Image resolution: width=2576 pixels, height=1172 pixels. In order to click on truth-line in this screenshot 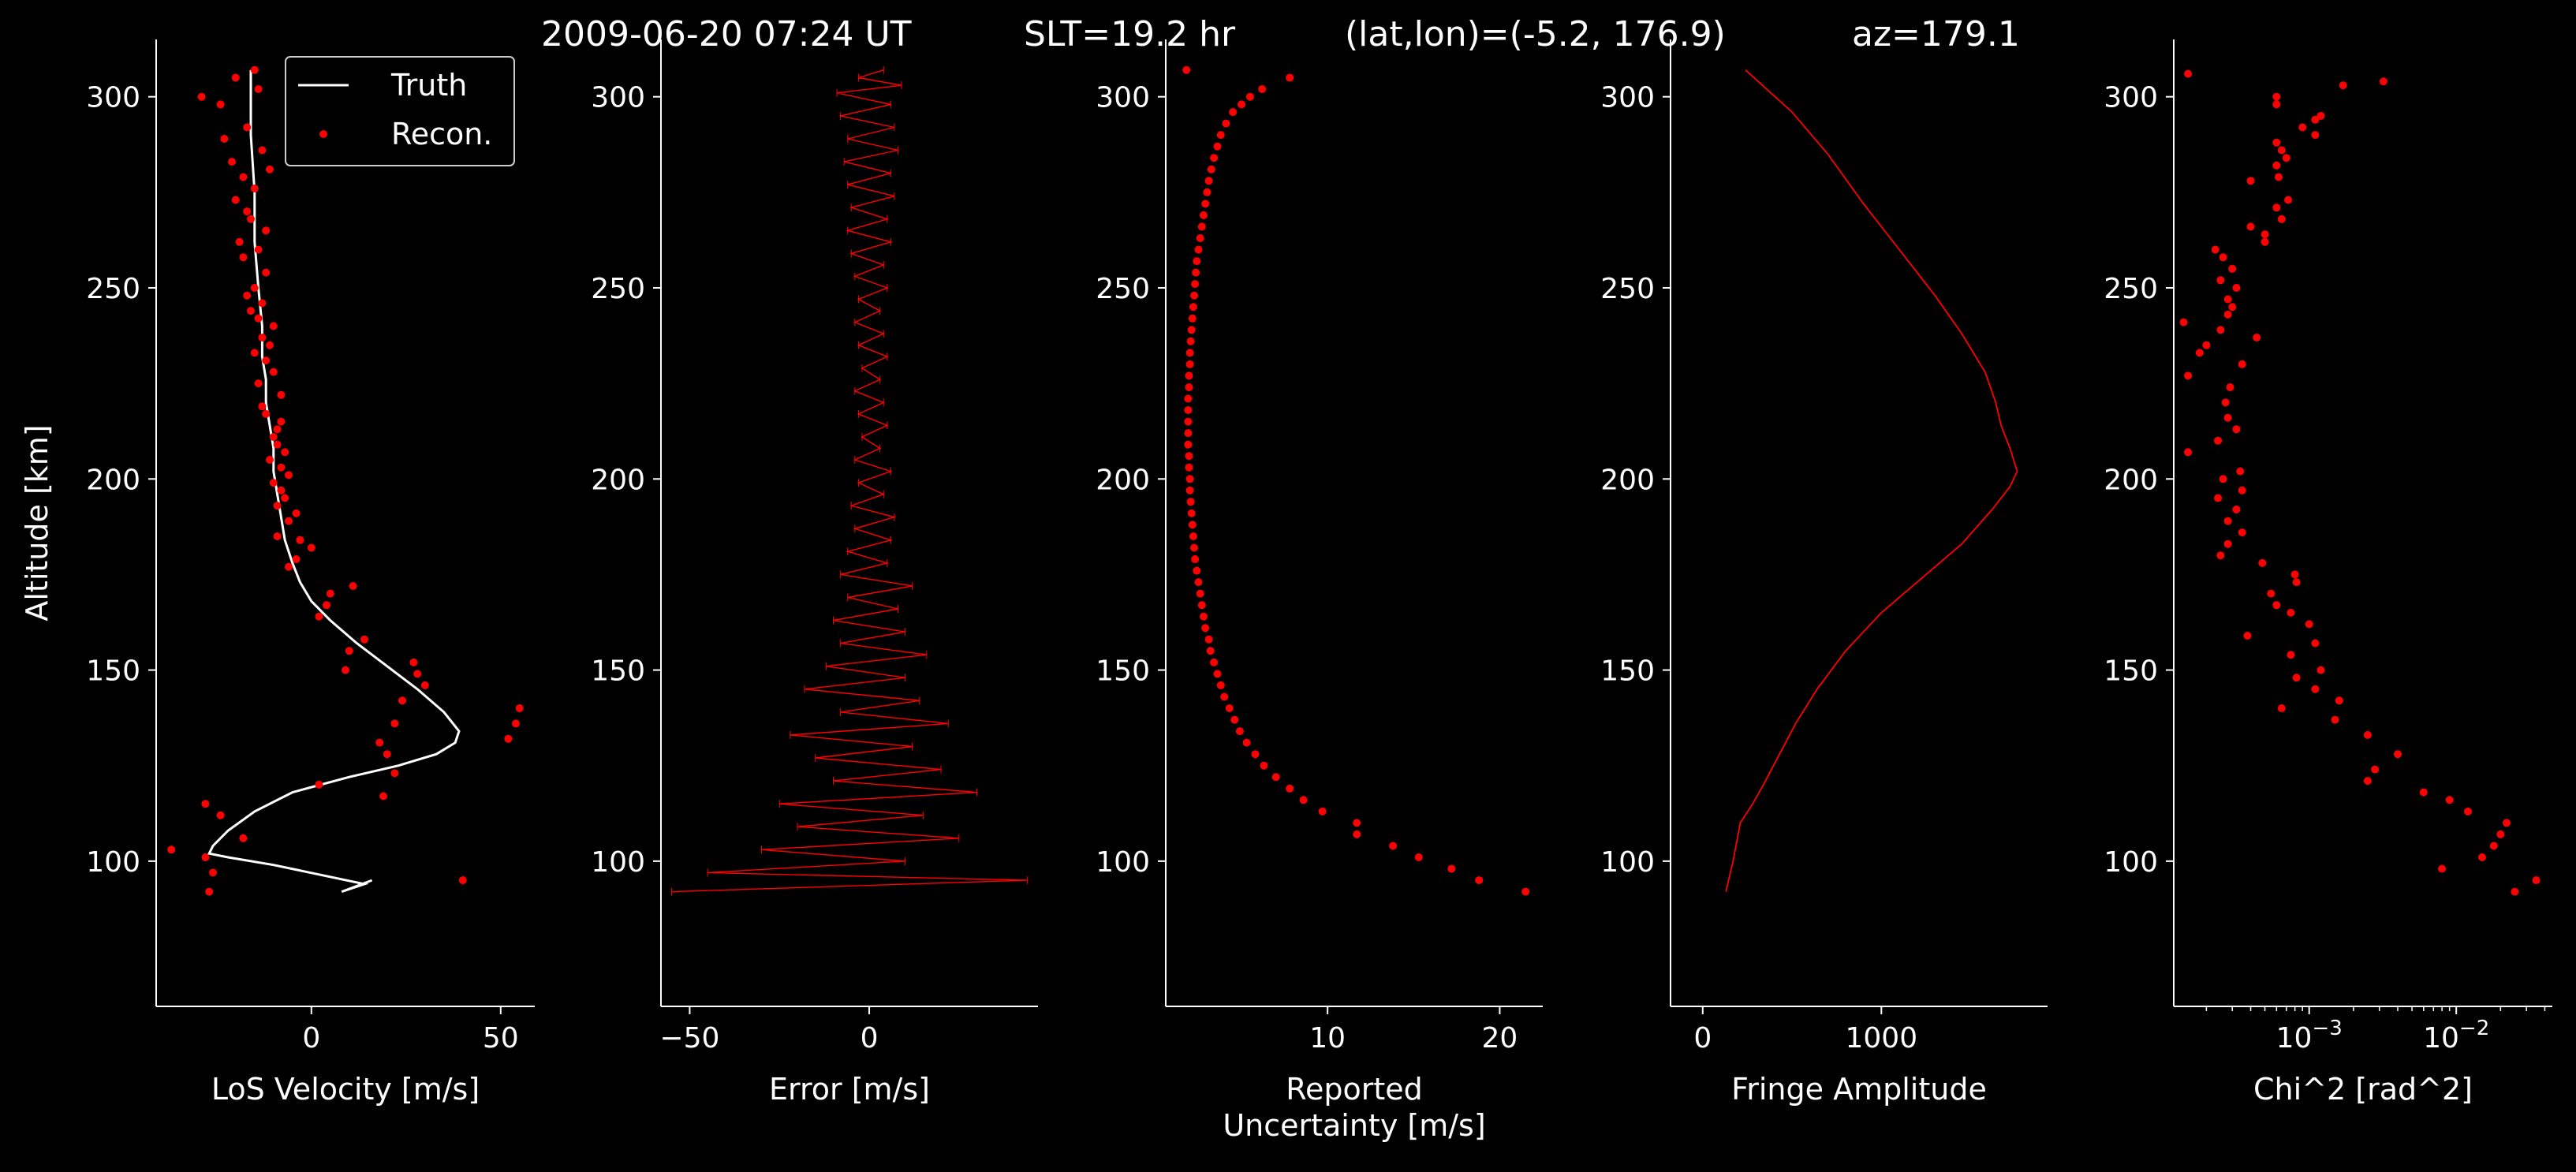, I will do `click(334, 482)`.